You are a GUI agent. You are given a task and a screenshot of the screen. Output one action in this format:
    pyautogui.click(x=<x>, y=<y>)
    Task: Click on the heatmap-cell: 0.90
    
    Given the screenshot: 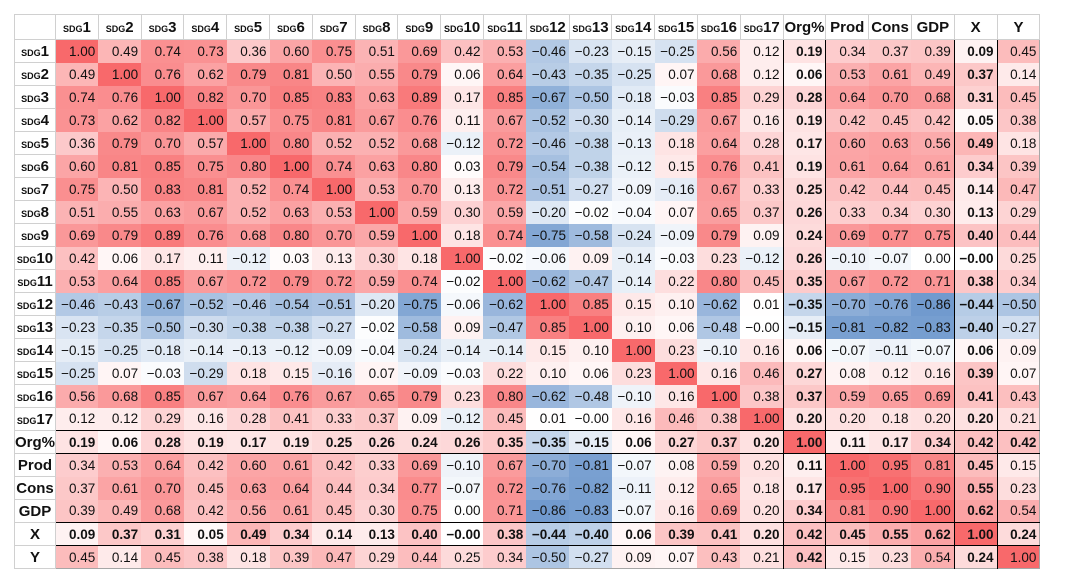 What is the action you would take?
    pyautogui.click(x=890, y=511)
    